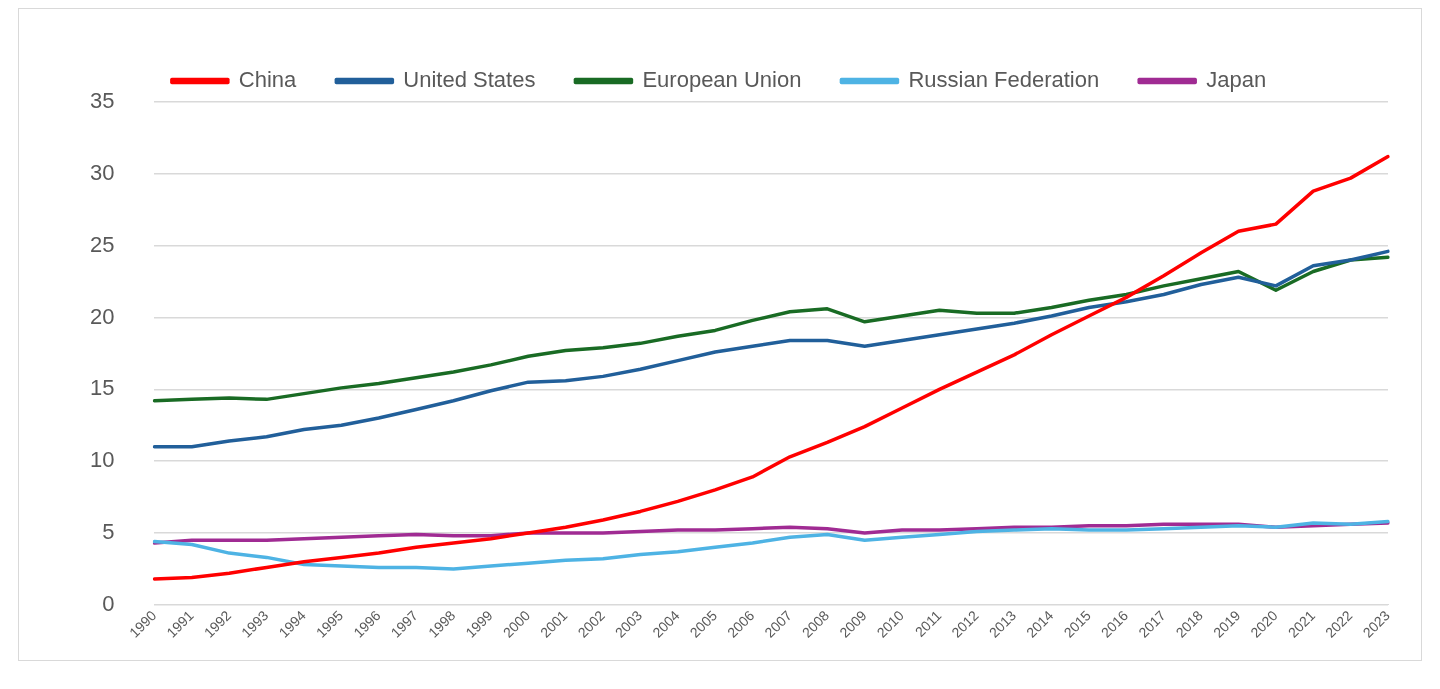 This screenshot has height=689, width=1440. I want to click on y-tick-label: 25, so click(102, 244).